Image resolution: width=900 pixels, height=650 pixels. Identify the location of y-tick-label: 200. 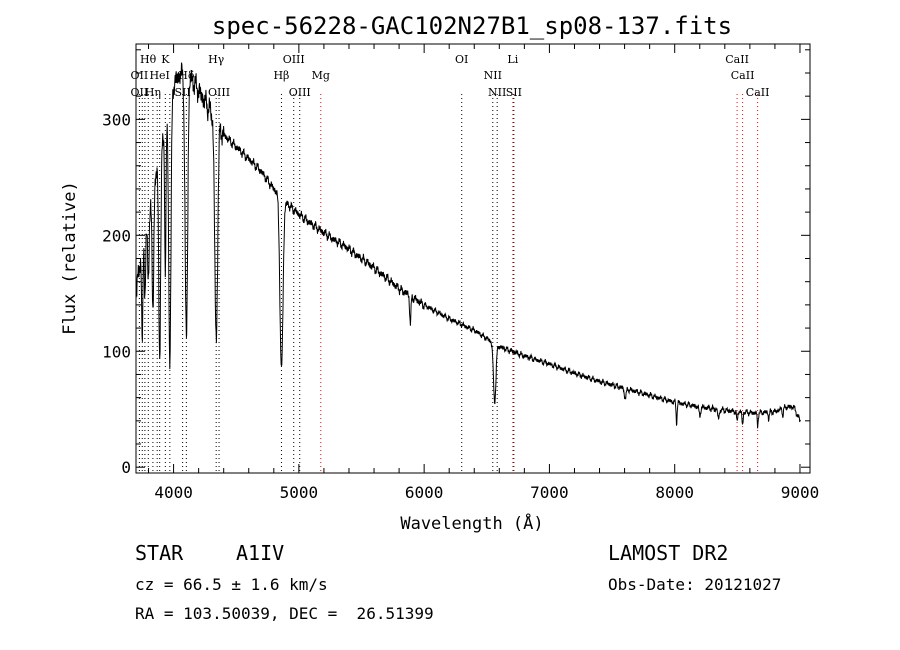
(116, 235).